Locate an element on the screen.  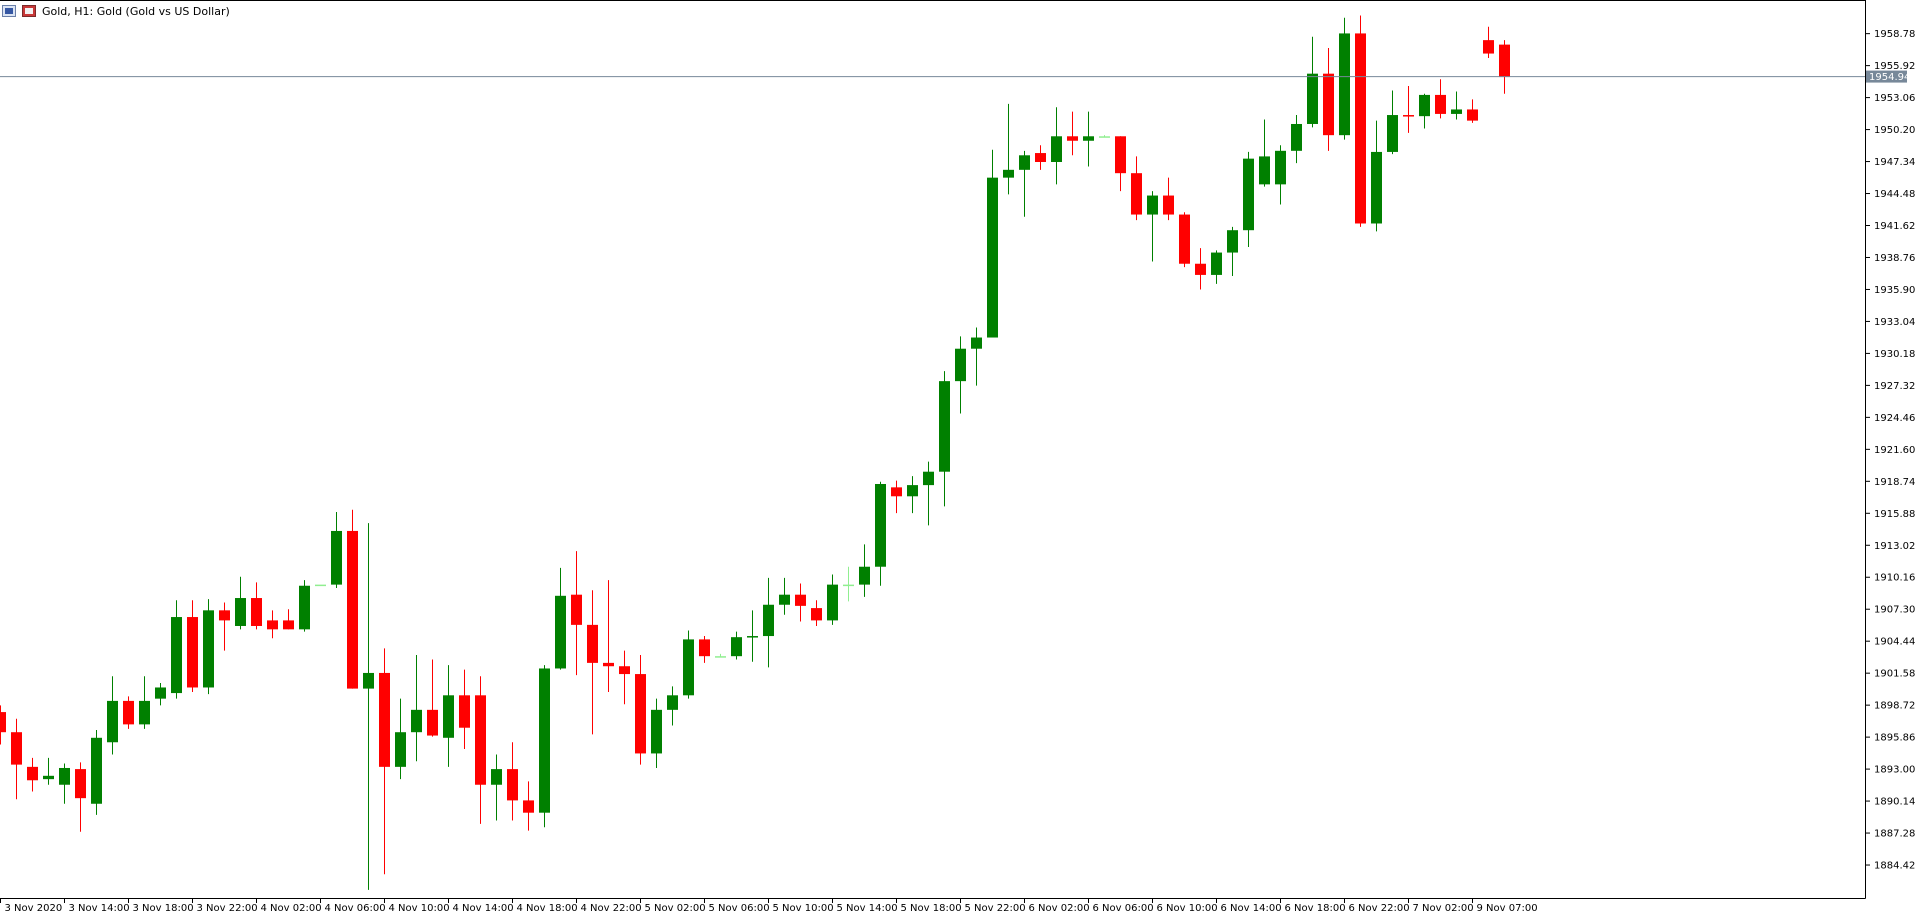
price-tick-label: 1884.42 is located at coordinates (1894, 866).